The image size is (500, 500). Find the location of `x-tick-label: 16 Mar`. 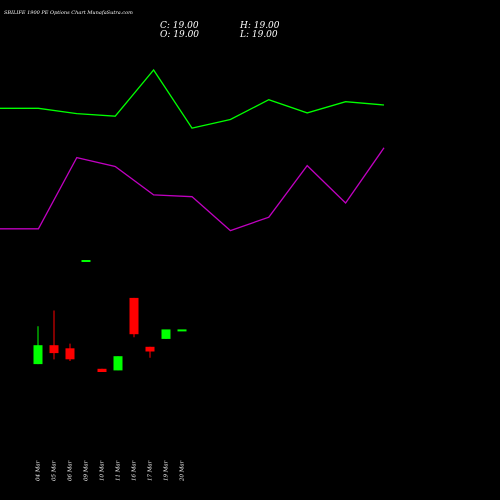

x-tick-label: 16 Mar is located at coordinates (135, 470).